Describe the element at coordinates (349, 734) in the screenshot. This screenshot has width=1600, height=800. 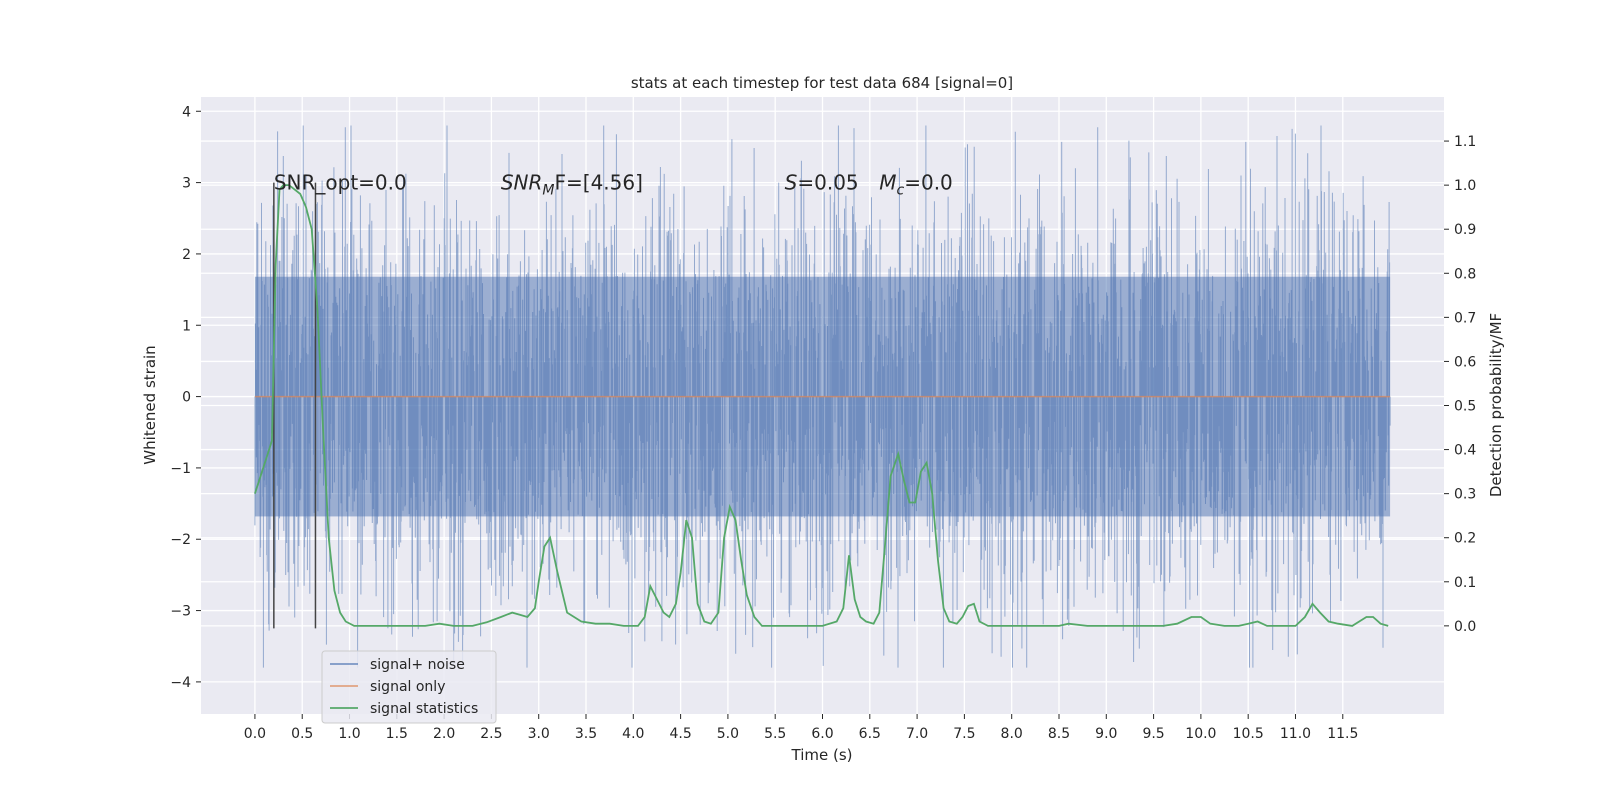
I see `x-tick-label: 1.0` at that location.